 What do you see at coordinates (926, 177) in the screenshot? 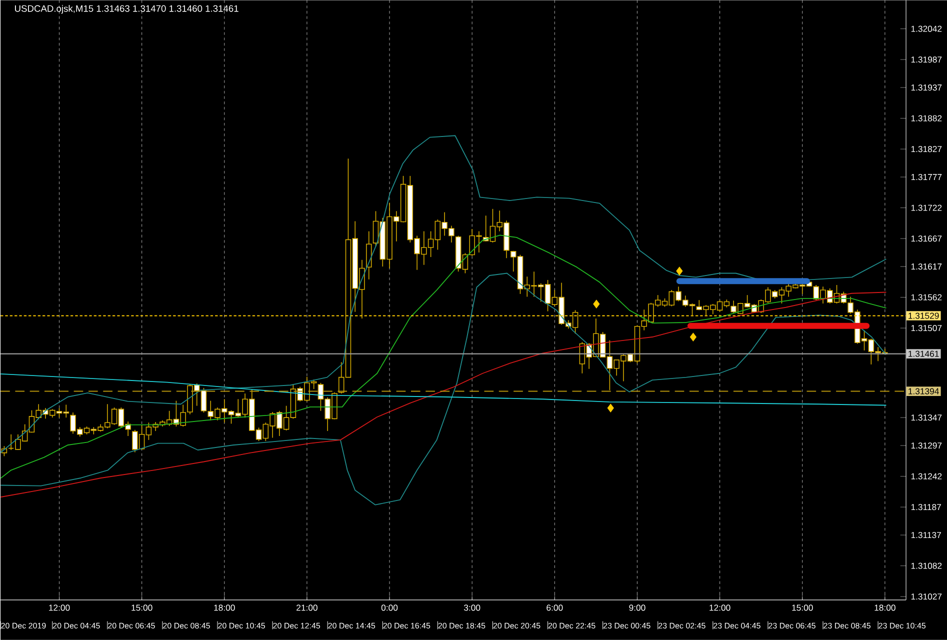
I see `y-tick-label: 1.31777` at bounding box center [926, 177].